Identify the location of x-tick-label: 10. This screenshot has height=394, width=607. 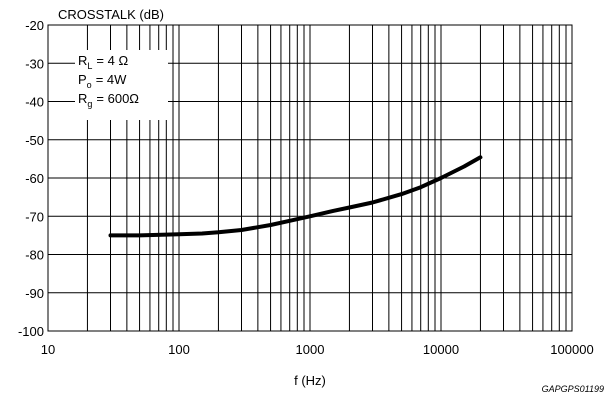
(48, 349).